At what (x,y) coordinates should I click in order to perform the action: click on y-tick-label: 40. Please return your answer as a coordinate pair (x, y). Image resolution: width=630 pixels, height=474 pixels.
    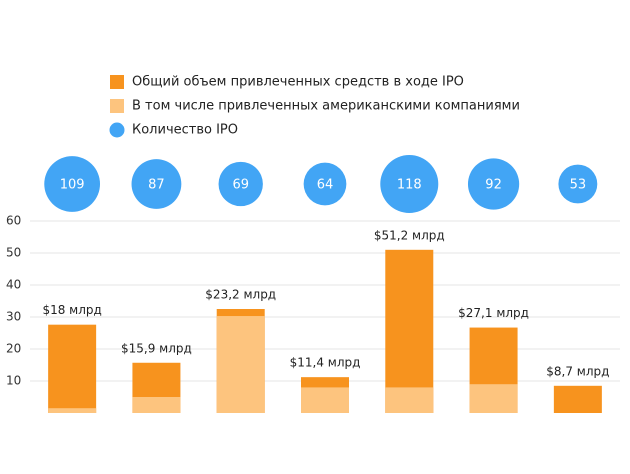
    Looking at the image, I should click on (13, 285).